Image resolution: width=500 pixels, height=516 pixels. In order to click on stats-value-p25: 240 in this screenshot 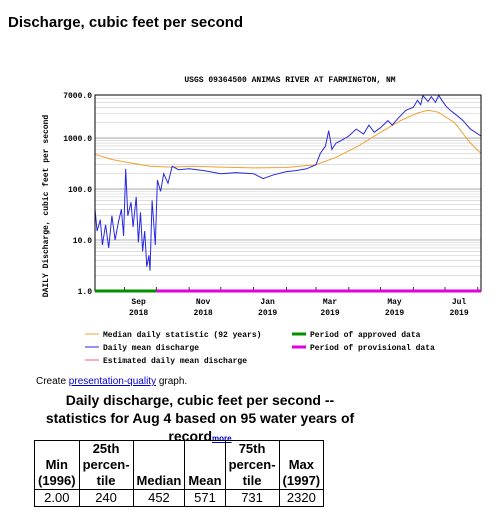, I will do `click(106, 498)`.